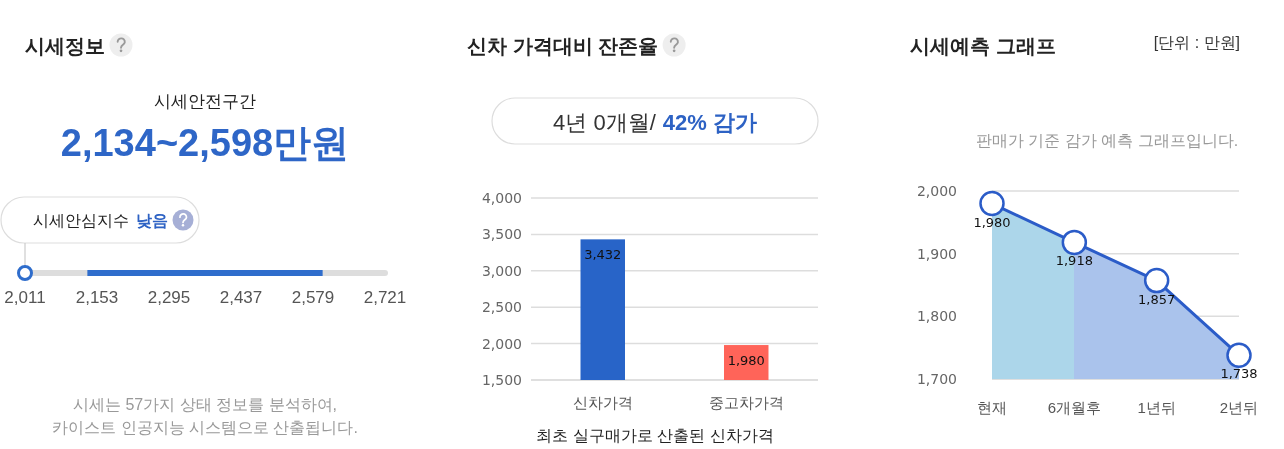  Describe the element at coordinates (1157, 299) in the screenshot. I see `data-label: 1,857` at that location.